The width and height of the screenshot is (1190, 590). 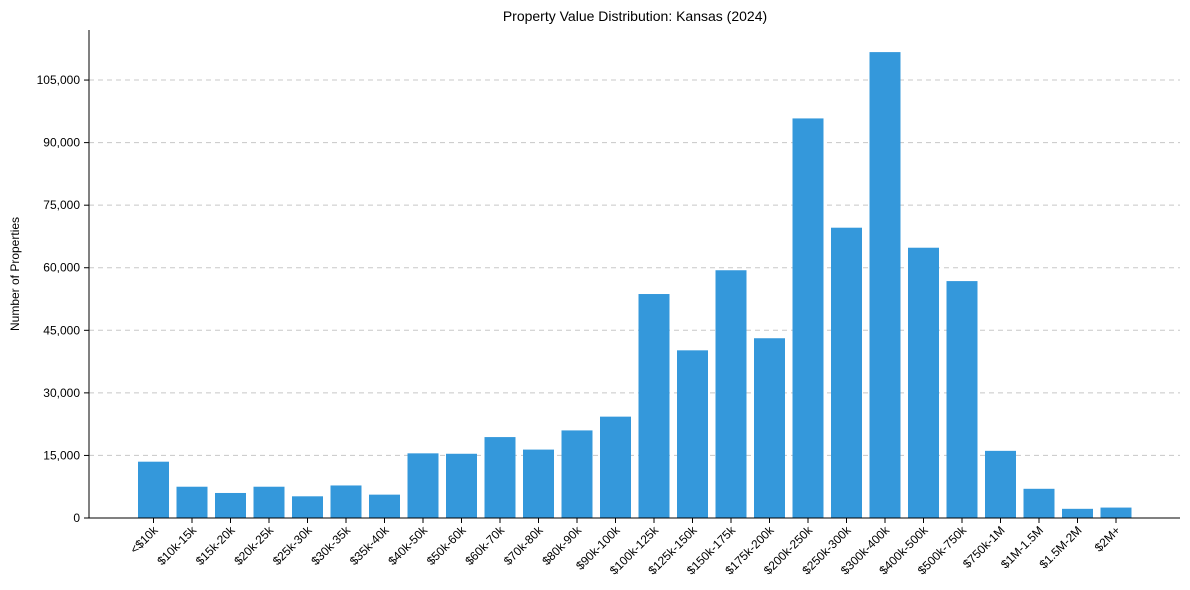 I want to click on y-tick-label: 0, so click(x=76, y=518).